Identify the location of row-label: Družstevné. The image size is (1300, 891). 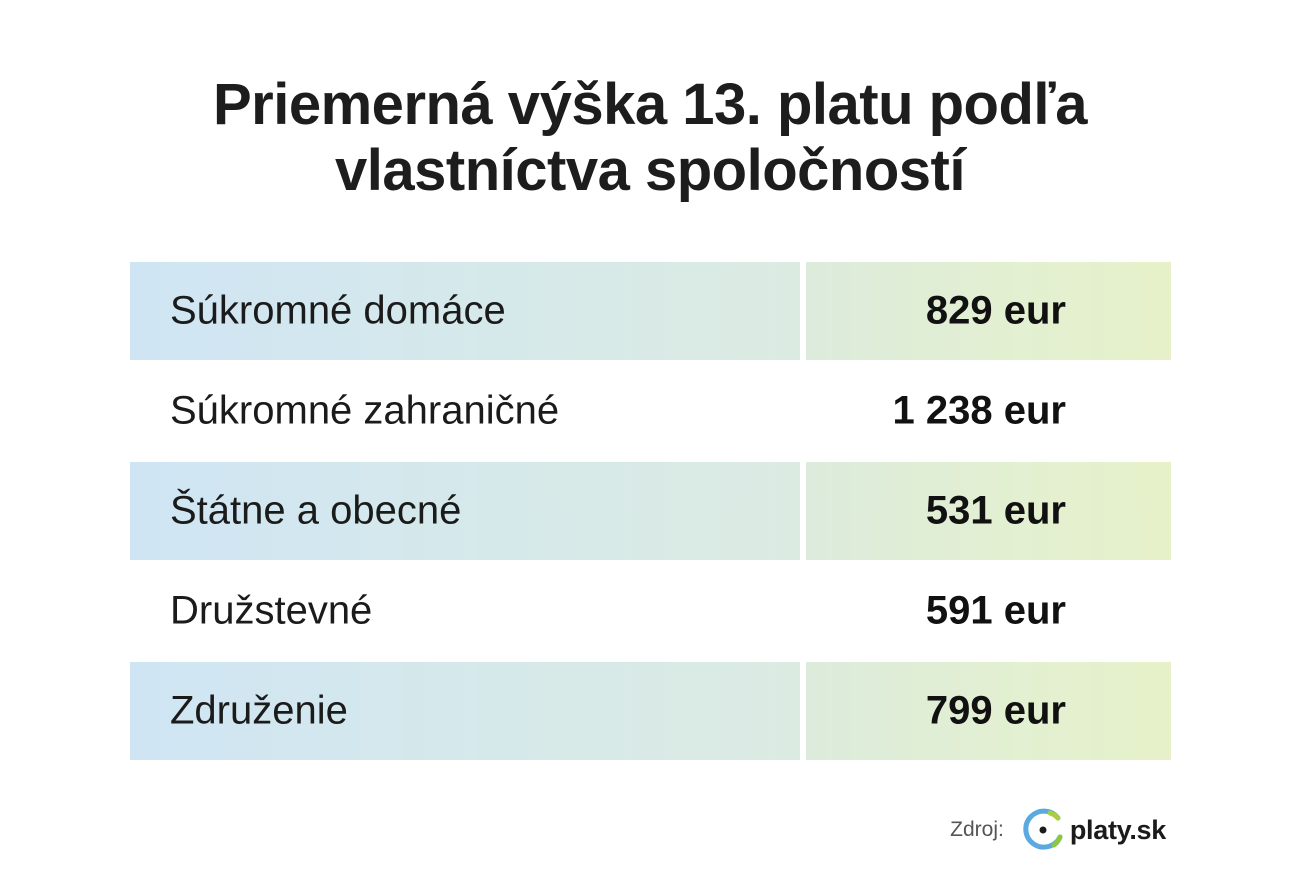
(271, 610).